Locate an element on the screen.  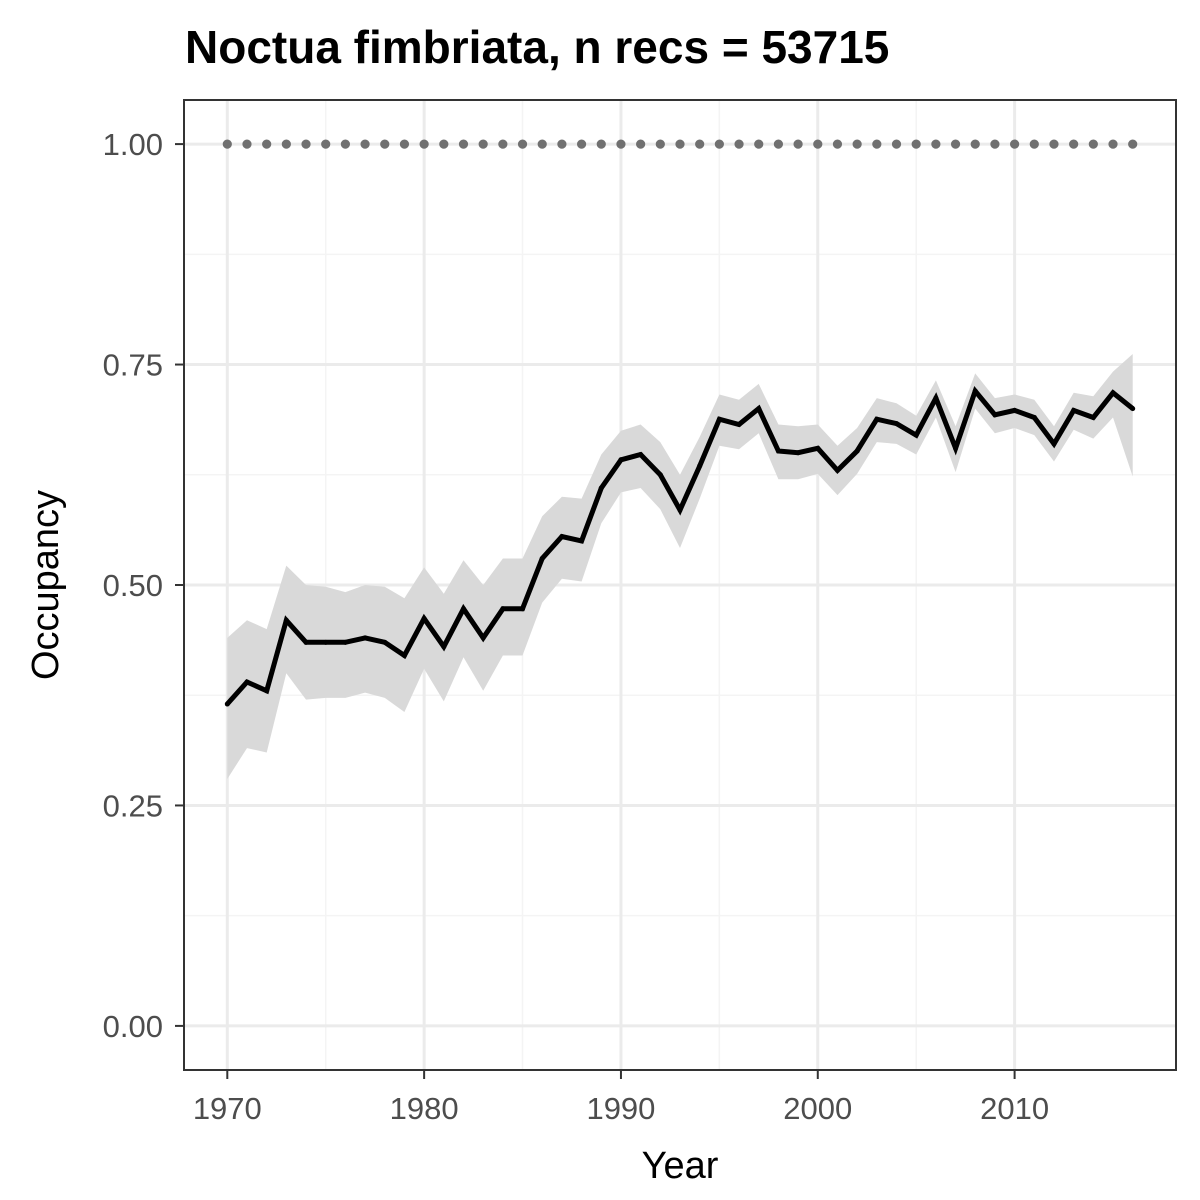
x-tick-label: 1980 is located at coordinates (424, 1108).